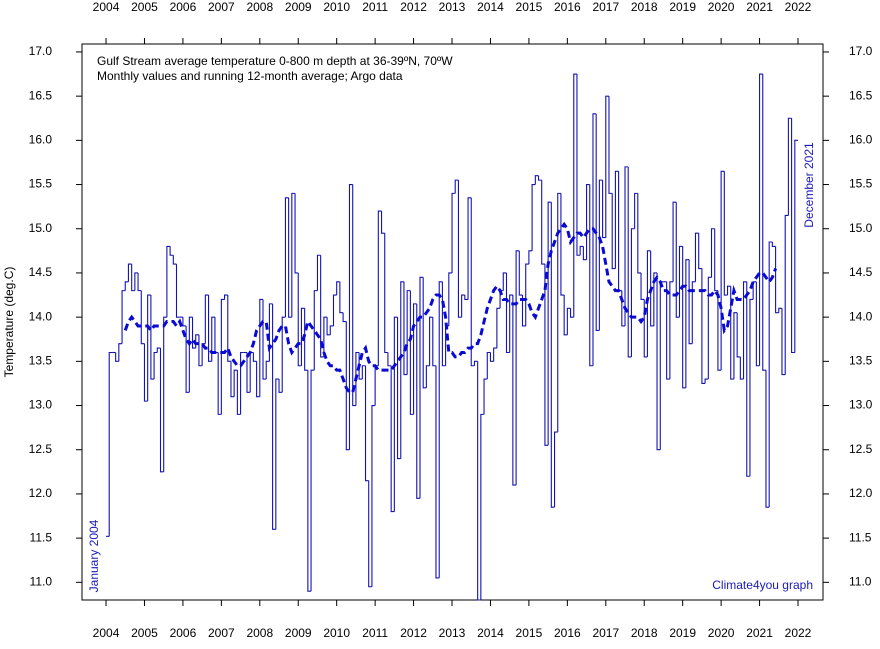 The image size is (880, 649). What do you see at coordinates (259, 7) in the screenshot?
I see `x-top-tick-label: 2008` at bounding box center [259, 7].